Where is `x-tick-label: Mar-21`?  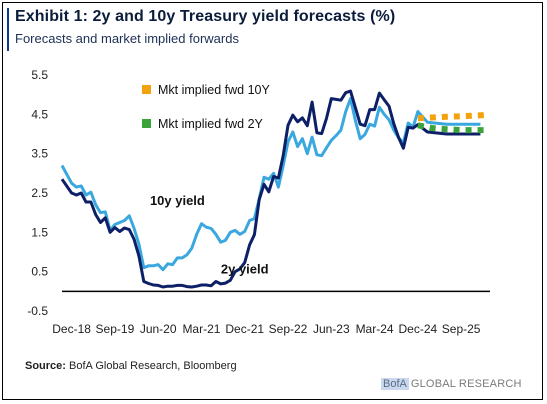
x-tick-label: Mar-21 is located at coordinates (201, 329).